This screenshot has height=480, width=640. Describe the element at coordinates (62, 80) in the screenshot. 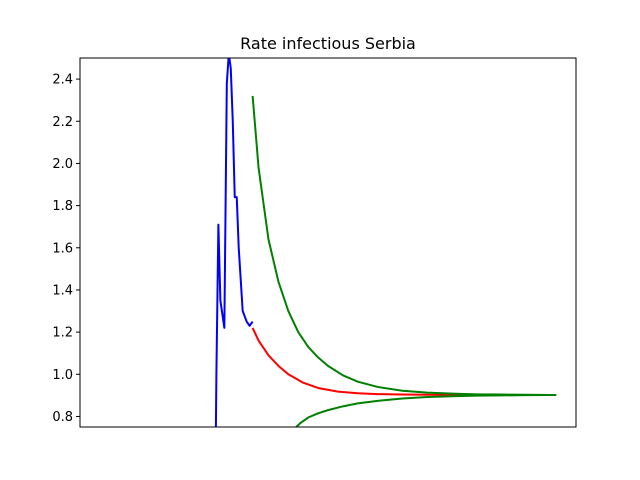

I see `y-tick-label: 2.4` at that location.